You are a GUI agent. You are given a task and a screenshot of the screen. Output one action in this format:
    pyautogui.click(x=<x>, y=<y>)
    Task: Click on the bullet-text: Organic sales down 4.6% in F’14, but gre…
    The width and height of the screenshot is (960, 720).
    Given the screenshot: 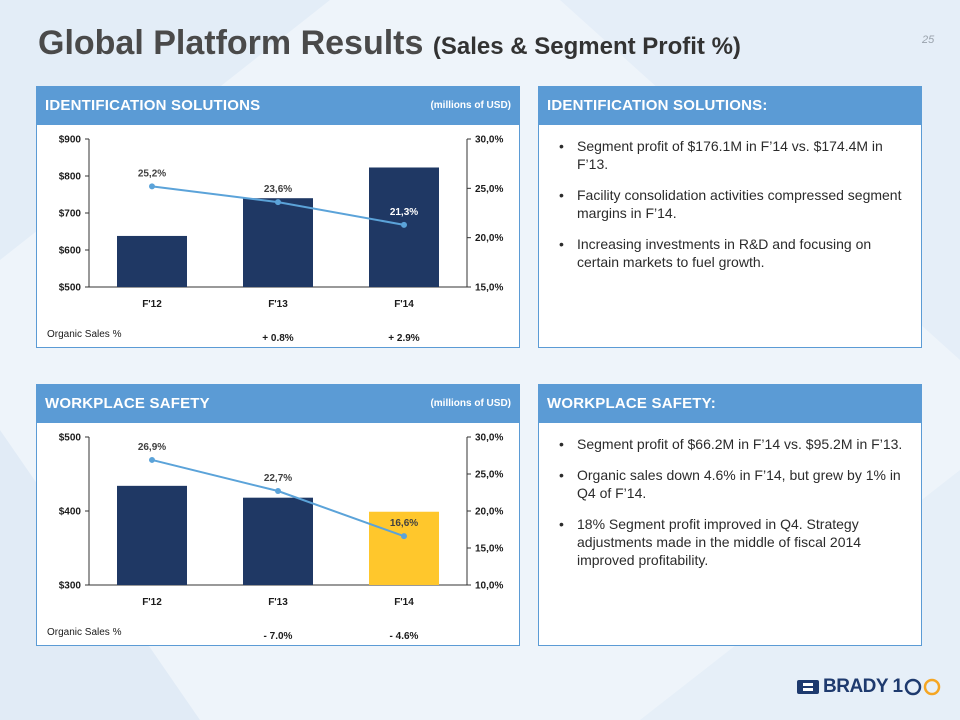 What is the action you would take?
    pyautogui.click(x=739, y=484)
    